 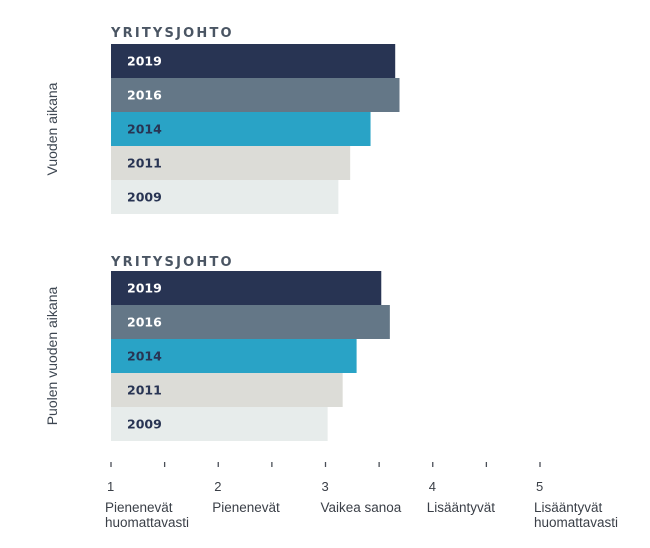 I want to click on panel-side-label: Vuoden aikana, so click(x=52, y=128).